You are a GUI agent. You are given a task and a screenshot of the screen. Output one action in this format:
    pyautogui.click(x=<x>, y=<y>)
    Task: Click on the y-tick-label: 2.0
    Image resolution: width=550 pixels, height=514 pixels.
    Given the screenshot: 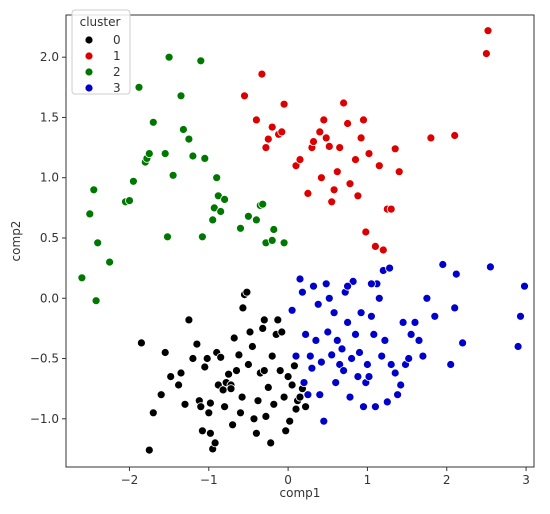 What is the action you would take?
    pyautogui.click(x=49, y=57)
    